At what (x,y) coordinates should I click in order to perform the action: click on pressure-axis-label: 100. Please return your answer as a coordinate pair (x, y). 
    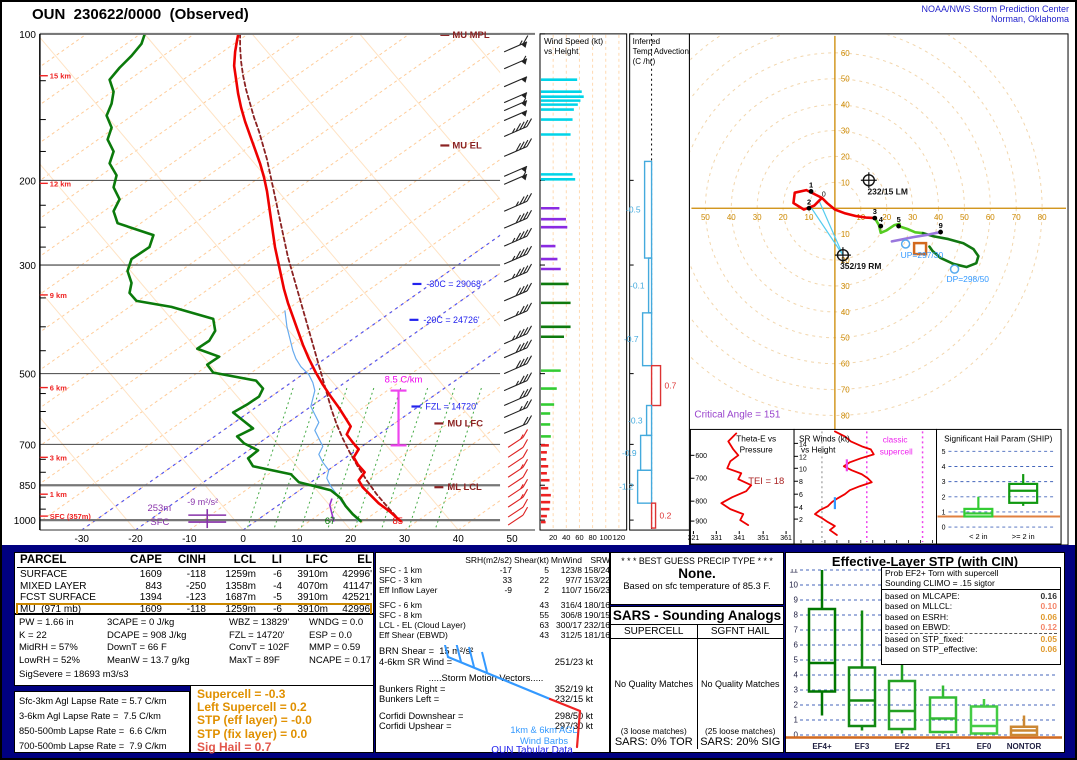
    Looking at the image, I should click on (27, 35).